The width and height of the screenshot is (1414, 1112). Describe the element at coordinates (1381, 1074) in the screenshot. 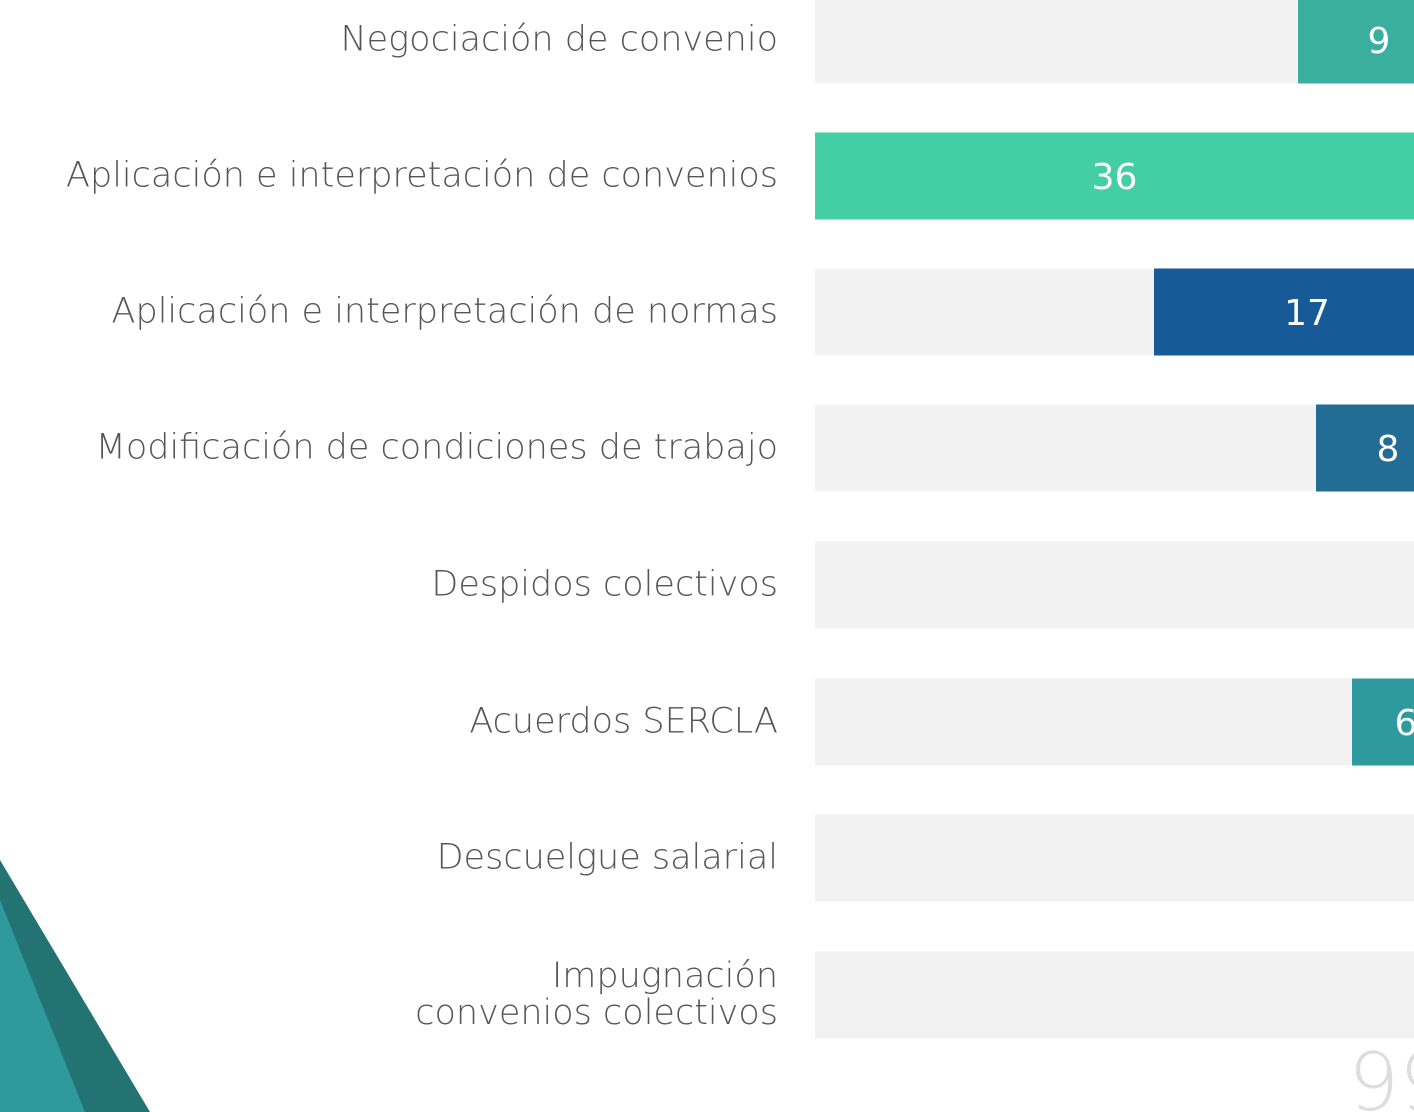

I see `page-number: 99` at that location.